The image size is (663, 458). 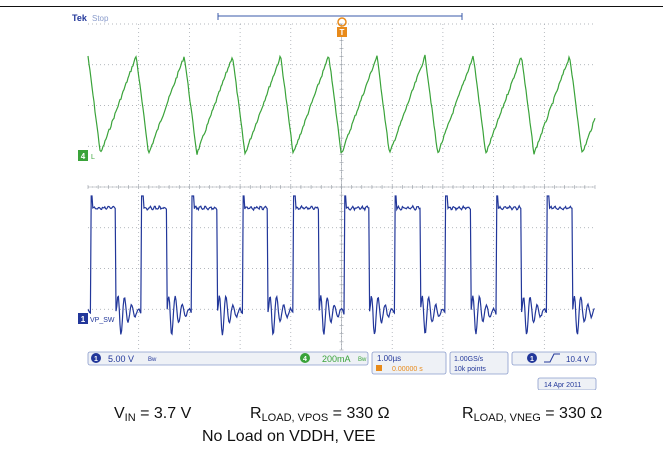 What do you see at coordinates (331, 6) in the screenshot?
I see `top-rule` at bounding box center [331, 6].